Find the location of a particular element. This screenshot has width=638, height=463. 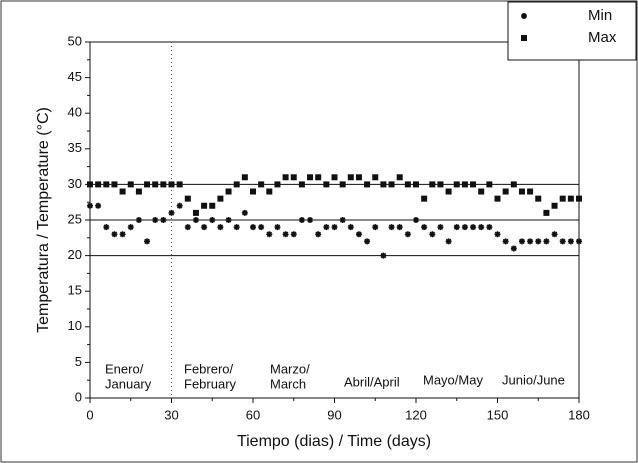

y-tick-label: 15 is located at coordinates (75, 290).